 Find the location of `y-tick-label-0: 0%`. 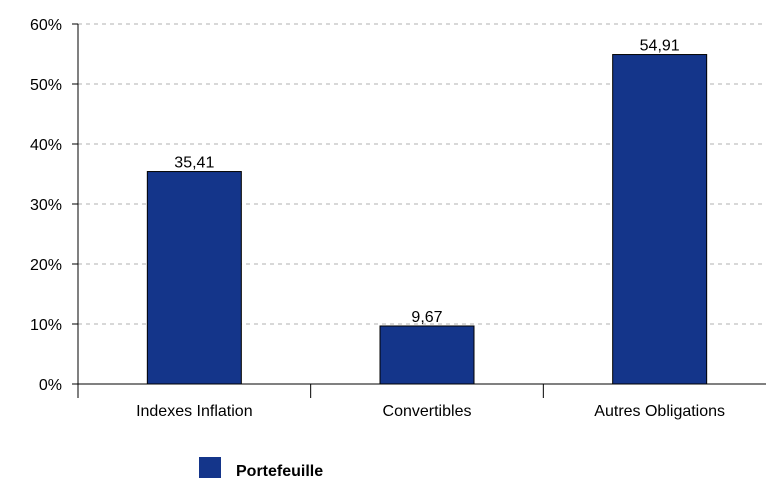

y-tick-label-0: 0% is located at coordinates (50, 385).